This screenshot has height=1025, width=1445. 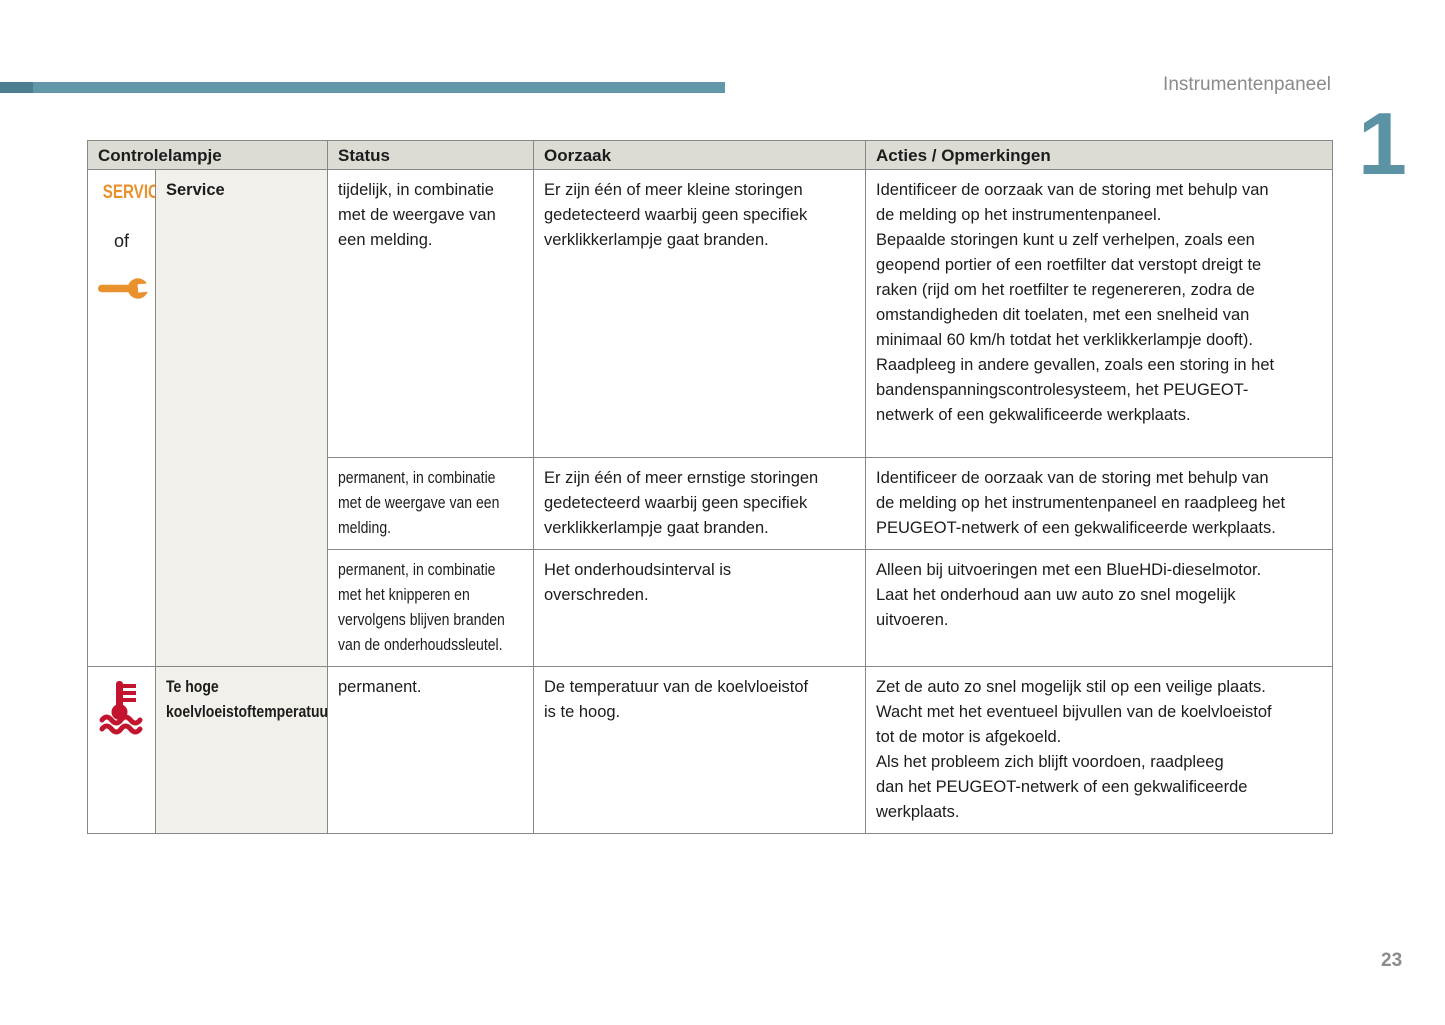 I want to click on cause-cell: Het onderhoudsinterval is overschreden., so click(x=699, y=608).